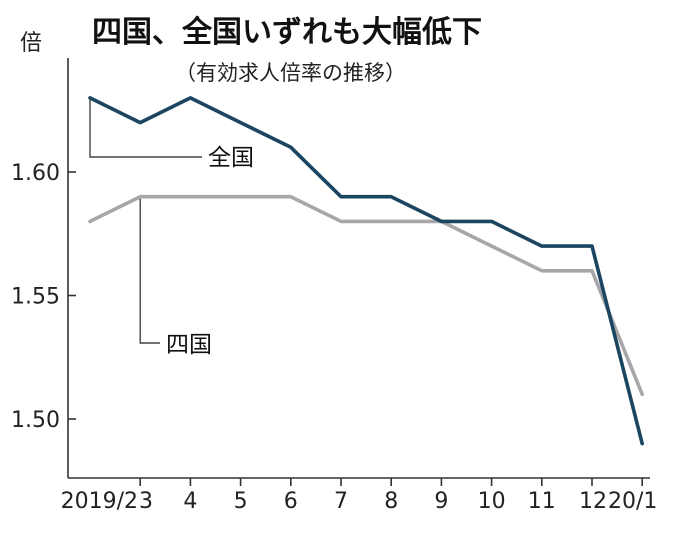 The width and height of the screenshot is (680, 536). I want to click on x-tick-label: 3, so click(146, 501).